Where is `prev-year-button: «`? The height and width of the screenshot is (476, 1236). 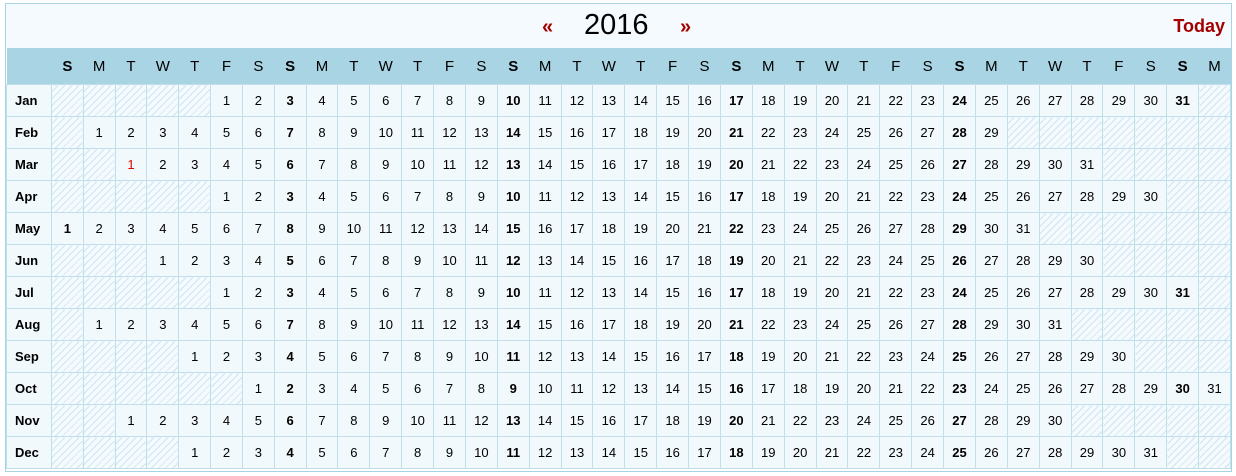
prev-year-button: « is located at coordinates (548, 27).